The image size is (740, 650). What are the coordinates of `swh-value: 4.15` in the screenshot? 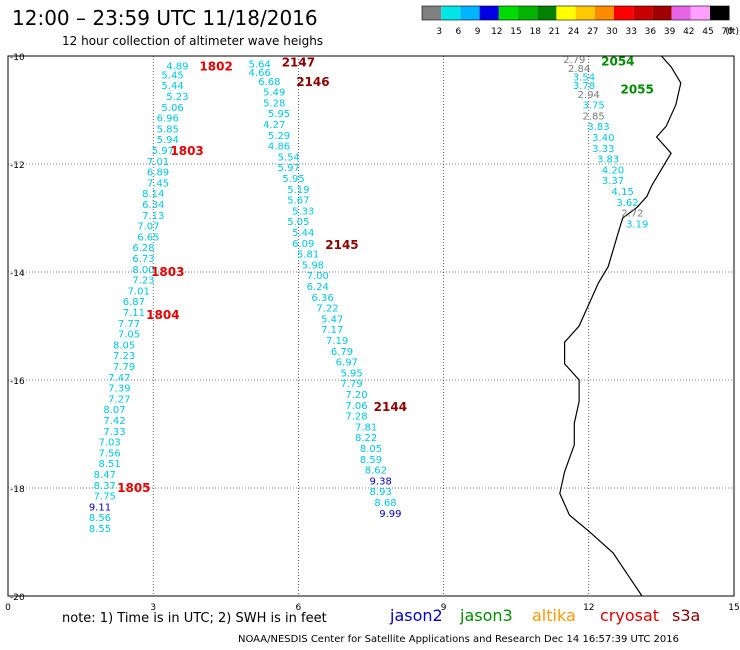 It's located at (623, 192).